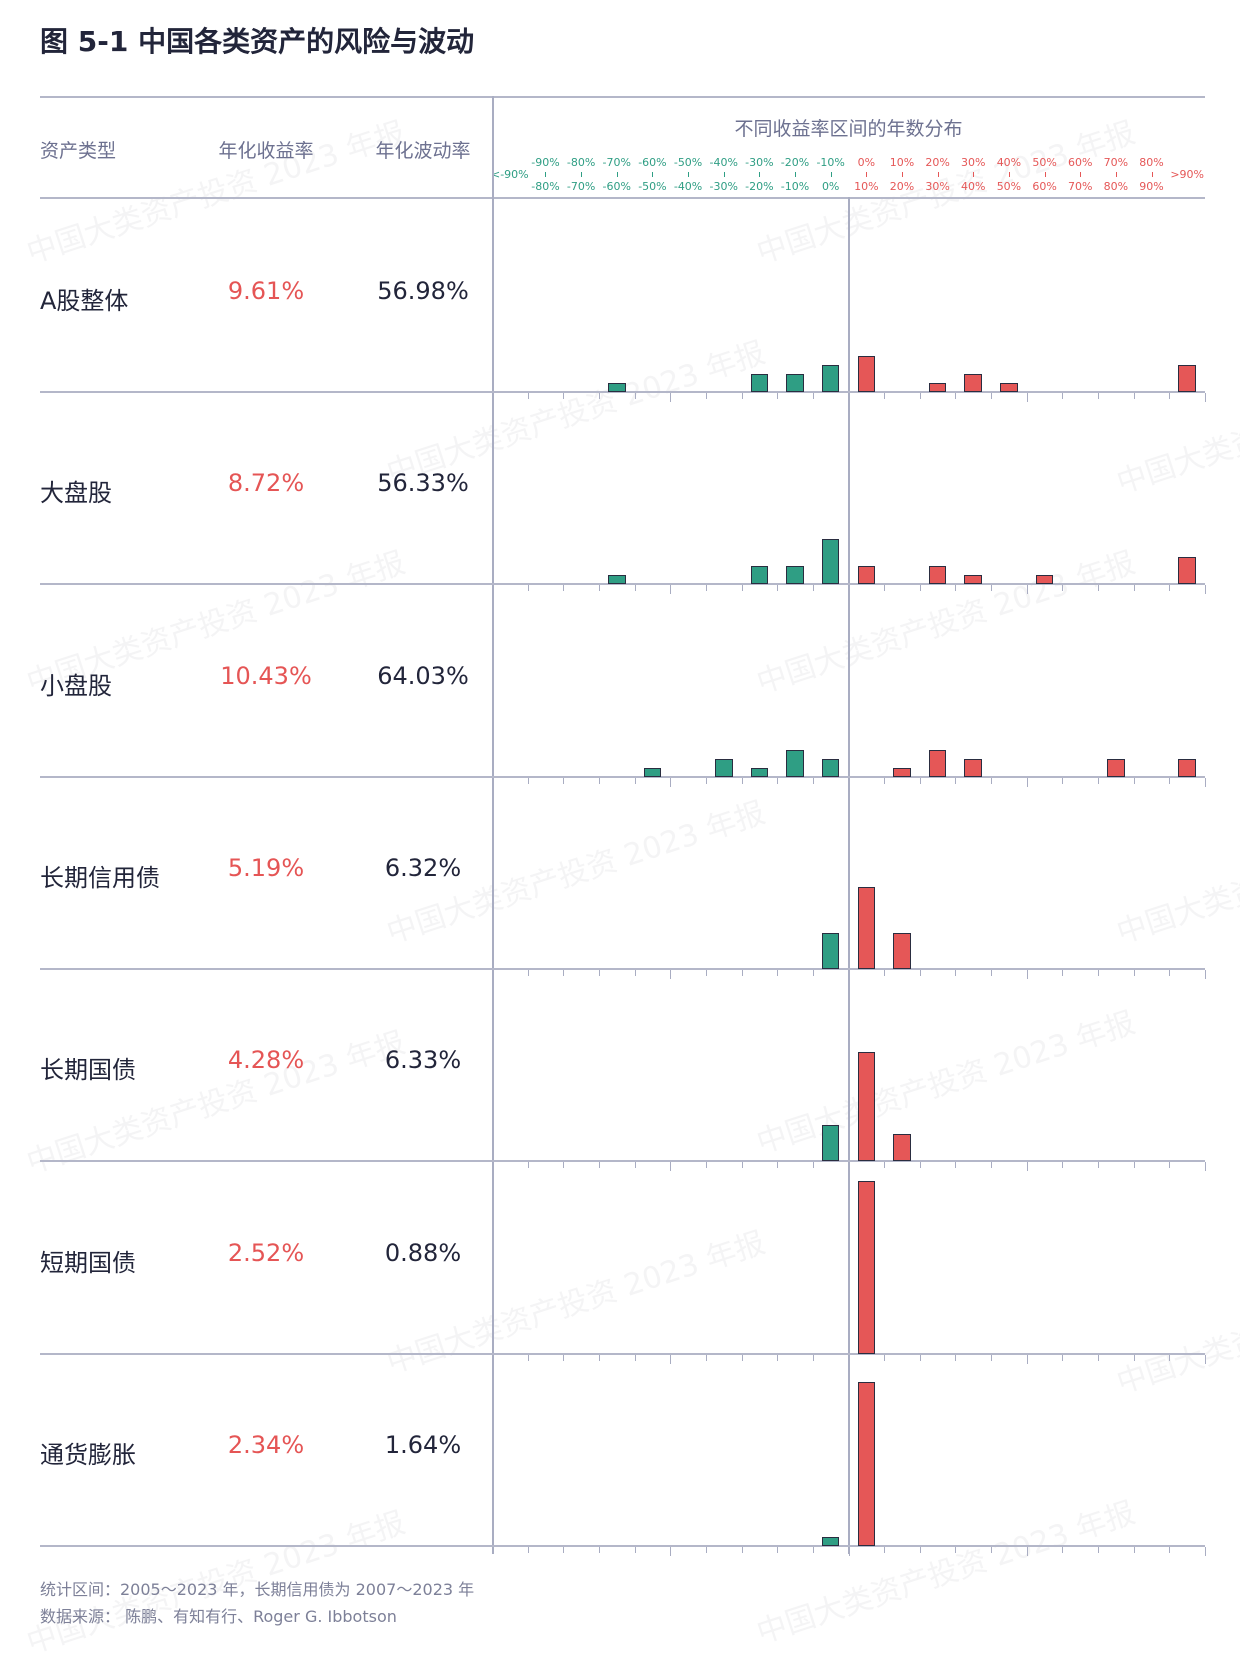  What do you see at coordinates (795, 162) in the screenshot?
I see `bin-label-top: -20%` at bounding box center [795, 162].